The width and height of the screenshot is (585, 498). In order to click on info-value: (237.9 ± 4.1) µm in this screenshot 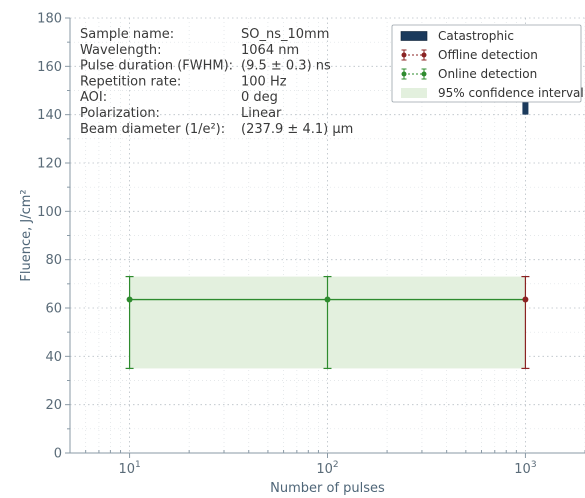, I will do `click(297, 129)`.